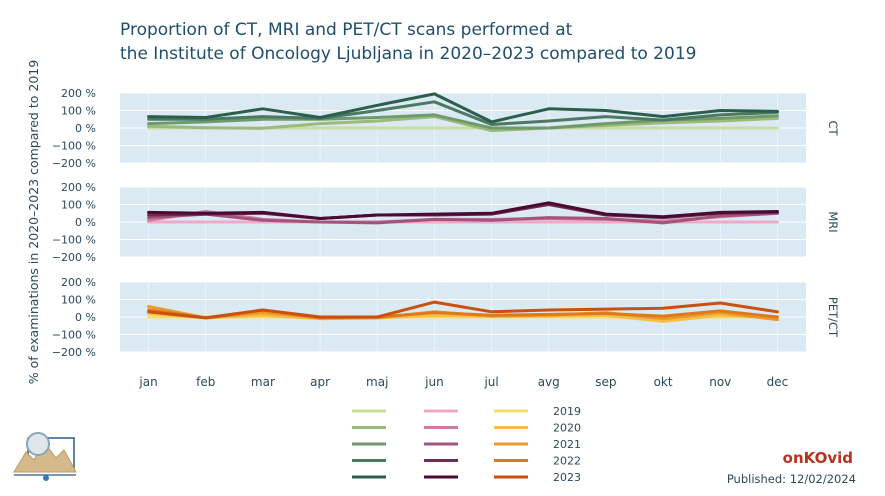 The image size is (885, 496). Describe the element at coordinates (567, 444) in the screenshot. I see `legend-label: 2021` at that location.